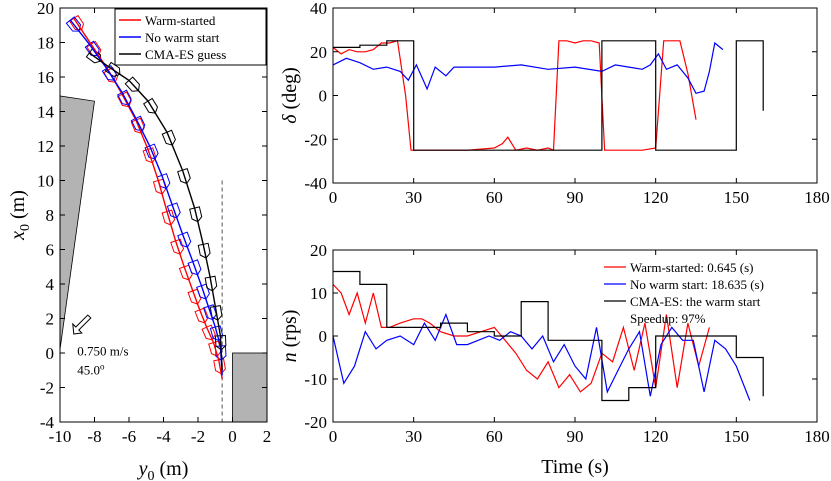 Image resolution: width=831 pixels, height=481 pixels. What do you see at coordinates (494, 197) in the screenshot?
I see `delta-xtick-label: 60` at bounding box center [494, 197].